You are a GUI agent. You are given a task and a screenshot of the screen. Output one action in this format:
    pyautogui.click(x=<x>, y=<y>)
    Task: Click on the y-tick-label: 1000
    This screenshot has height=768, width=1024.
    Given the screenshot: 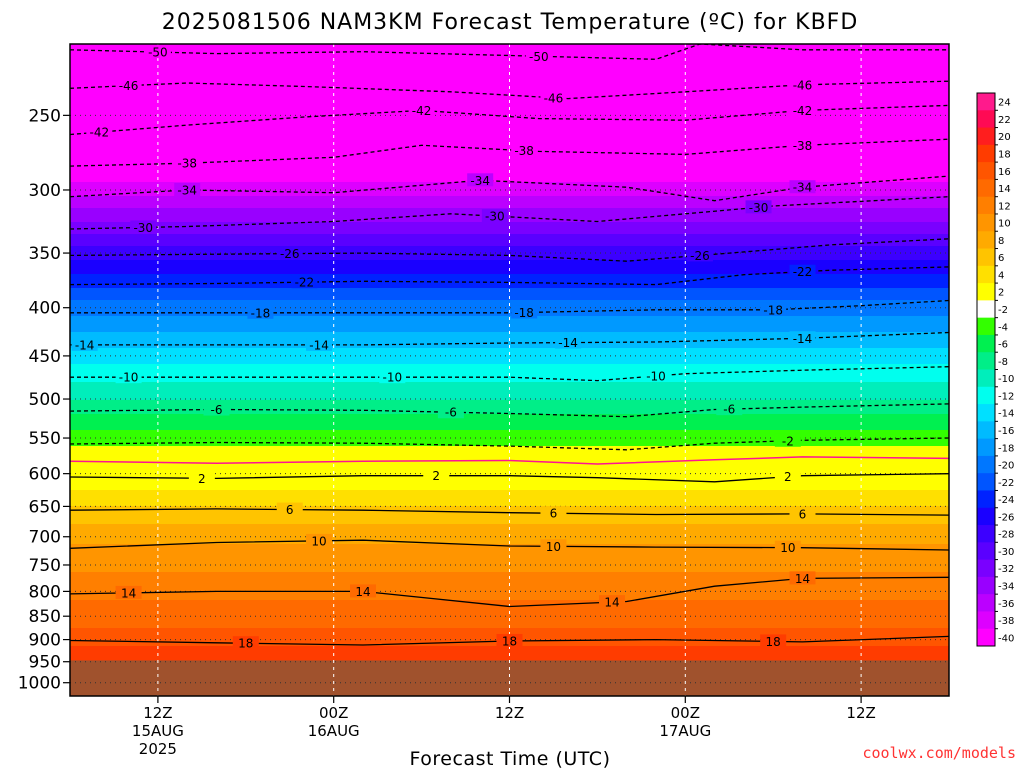 What is the action you would take?
    pyautogui.click(x=39, y=684)
    